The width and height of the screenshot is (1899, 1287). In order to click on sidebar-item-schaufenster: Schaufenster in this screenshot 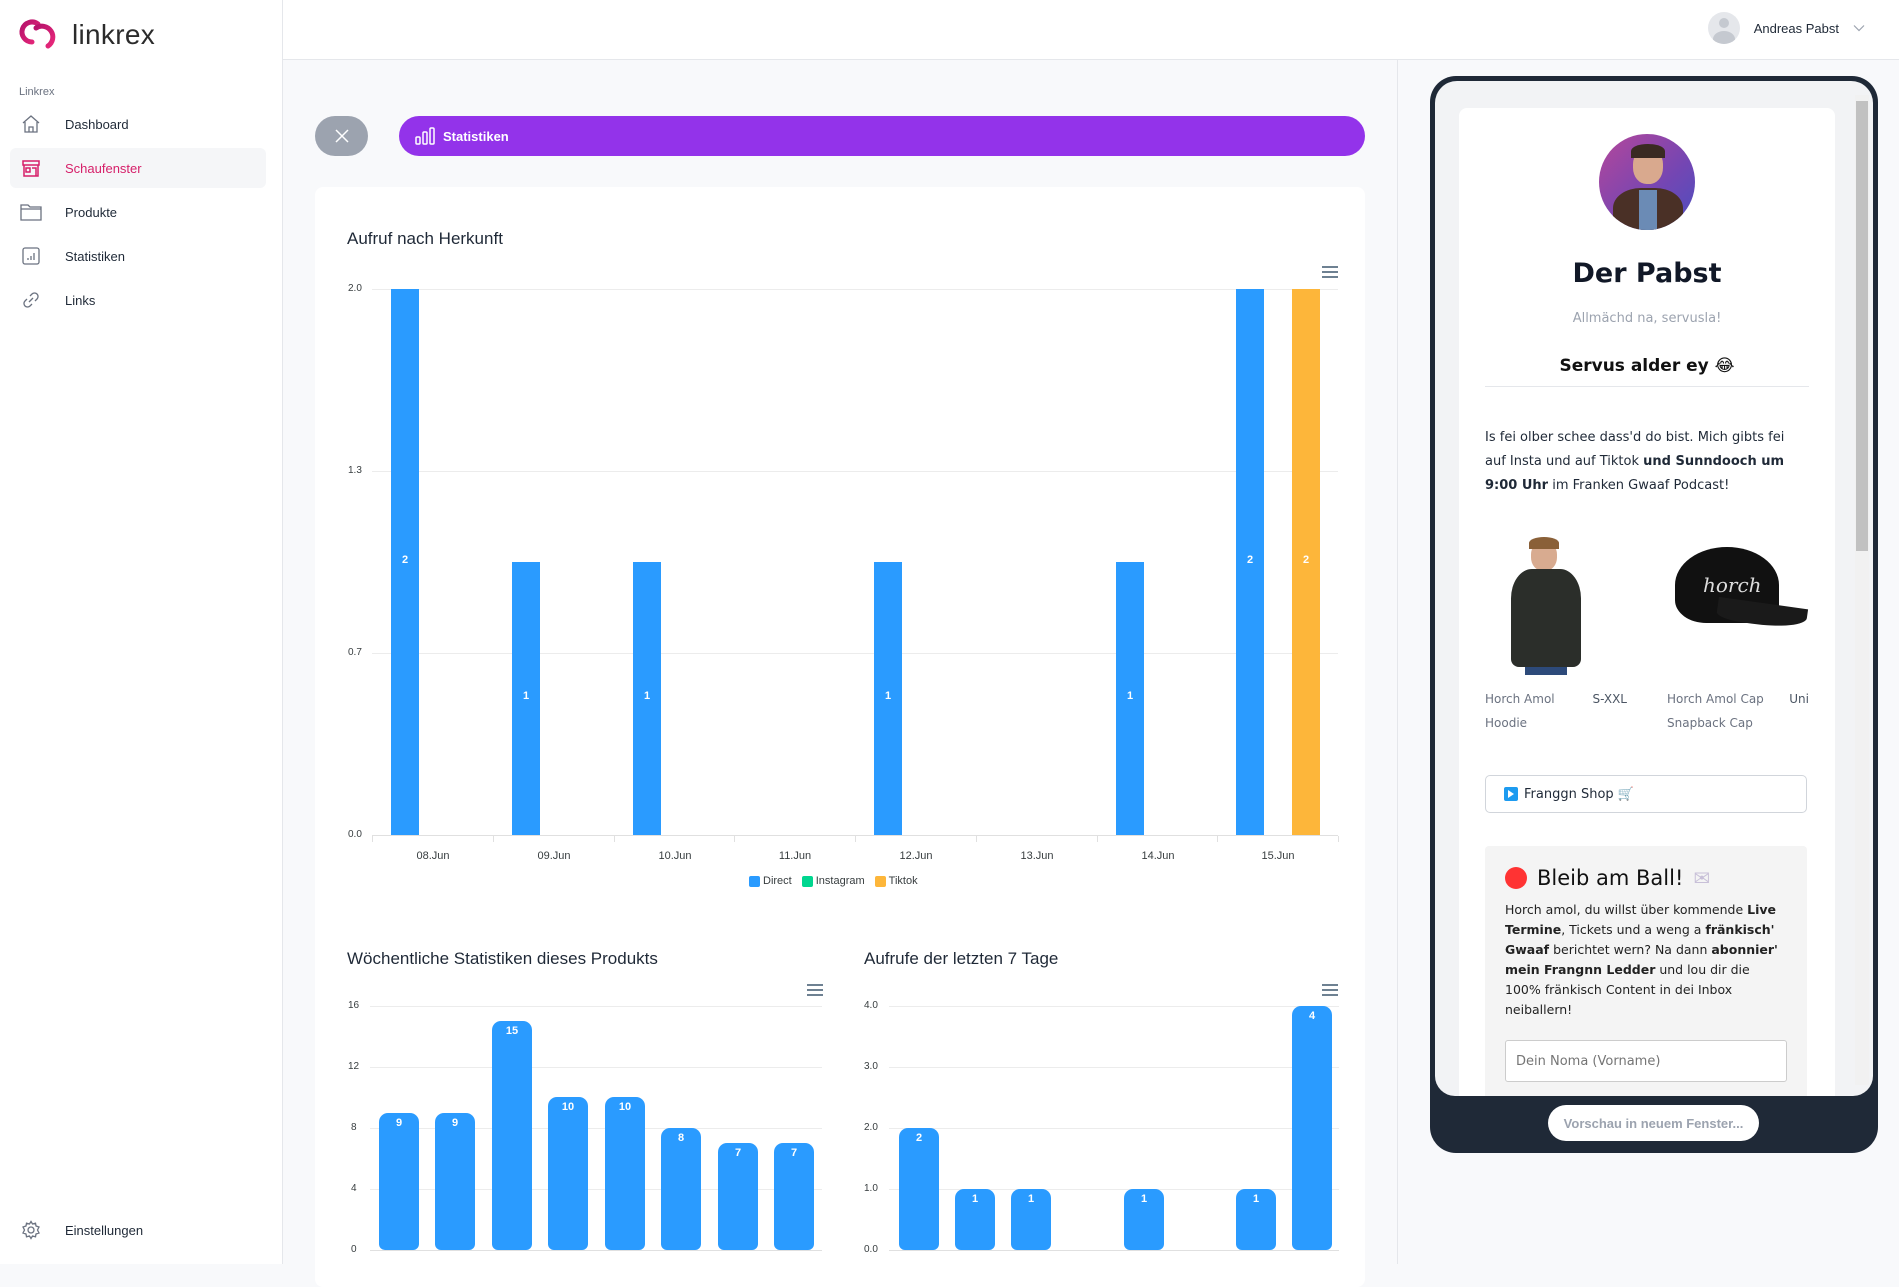, I will do `click(138, 168)`.